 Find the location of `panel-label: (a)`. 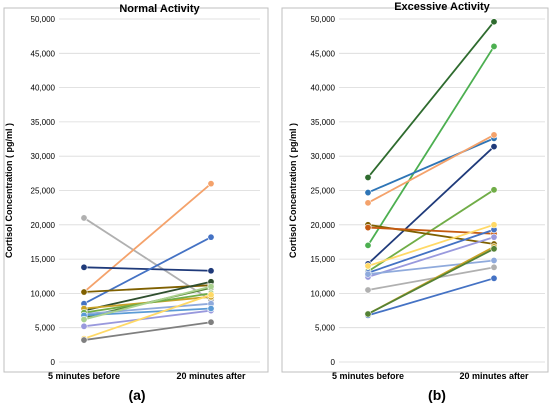

panel-label: (a) is located at coordinates (136, 395).